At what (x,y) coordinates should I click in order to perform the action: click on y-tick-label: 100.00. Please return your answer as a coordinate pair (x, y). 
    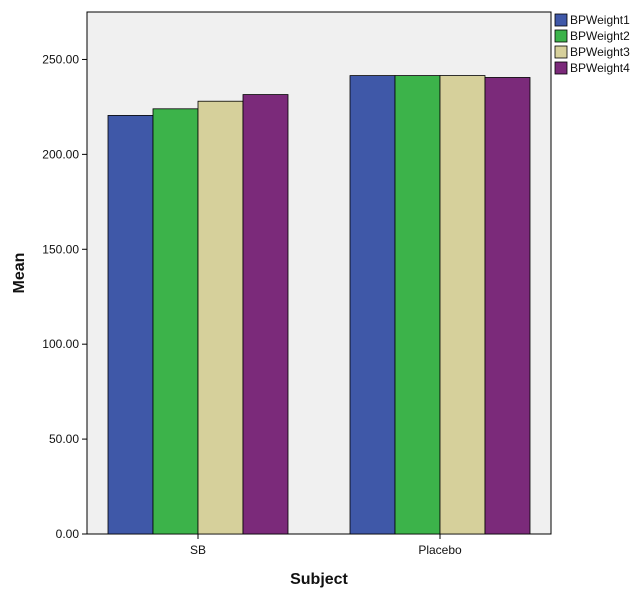
    Looking at the image, I should click on (60, 344).